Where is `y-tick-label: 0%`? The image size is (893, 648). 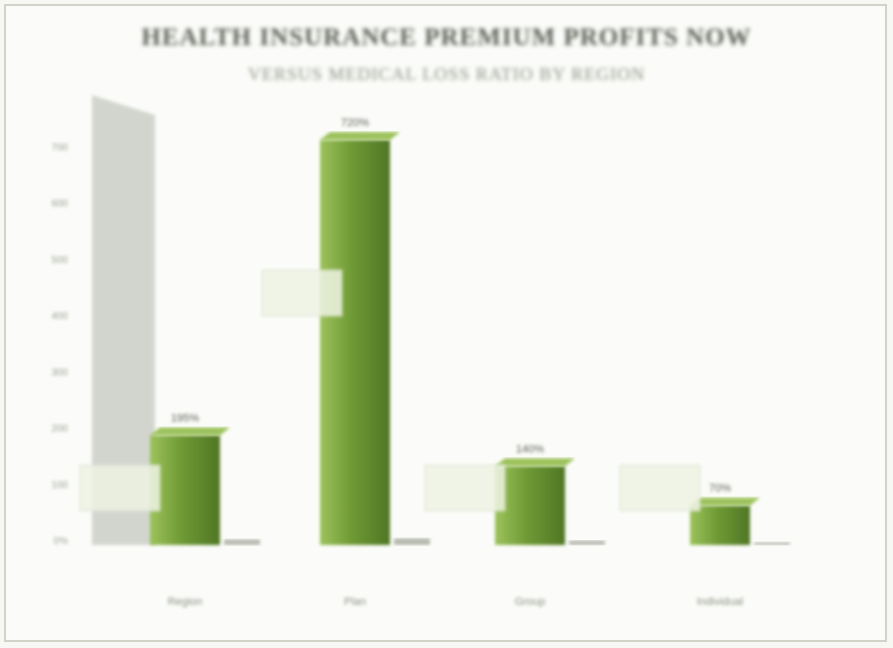 y-tick-label: 0% is located at coordinates (61, 541).